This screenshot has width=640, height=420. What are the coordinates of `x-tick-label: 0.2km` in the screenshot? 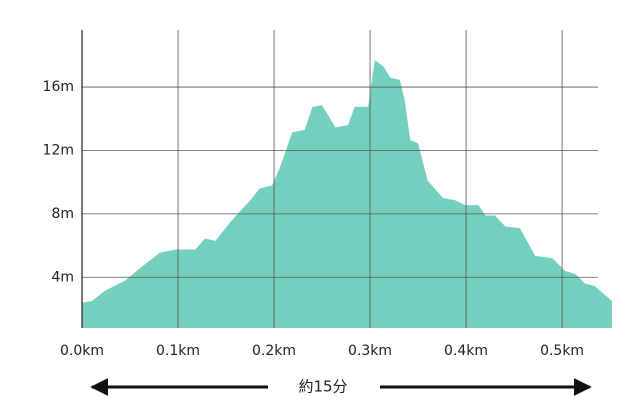 It's located at (274, 351).